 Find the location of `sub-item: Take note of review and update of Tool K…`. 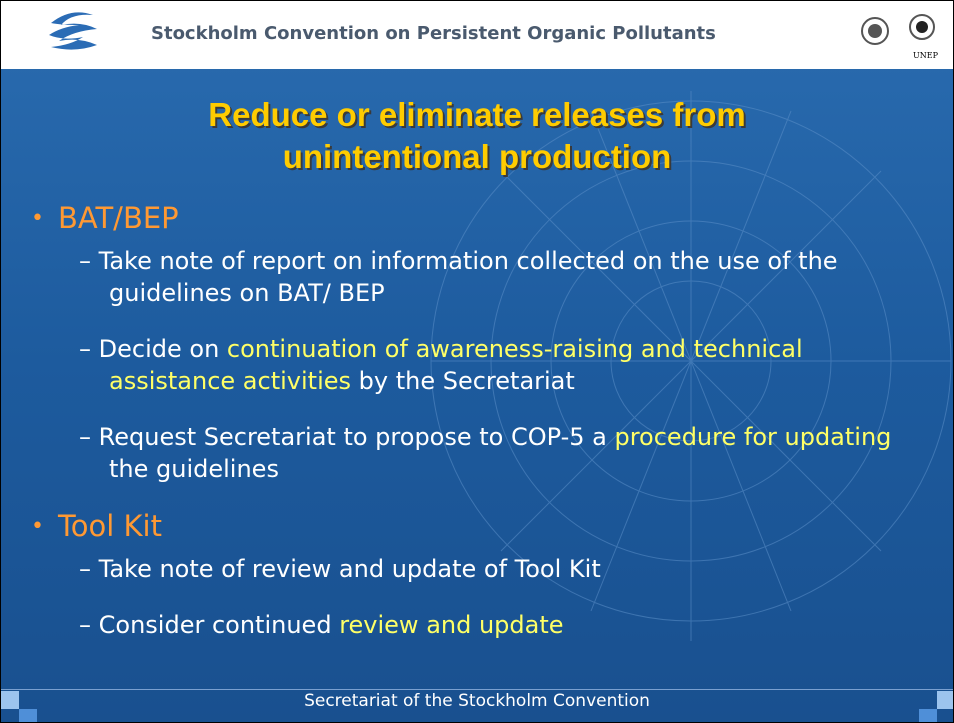

sub-item: Take note of review and update of Tool K… is located at coordinates (504, 569).